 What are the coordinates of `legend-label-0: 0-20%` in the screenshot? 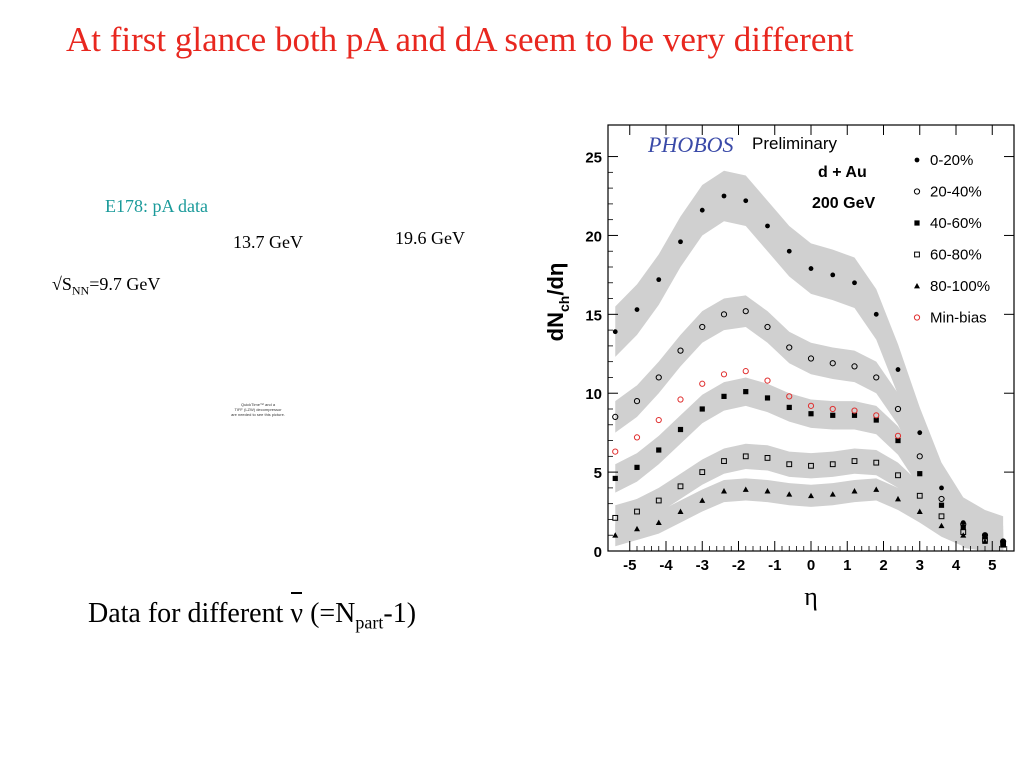 It's located at (951, 160).